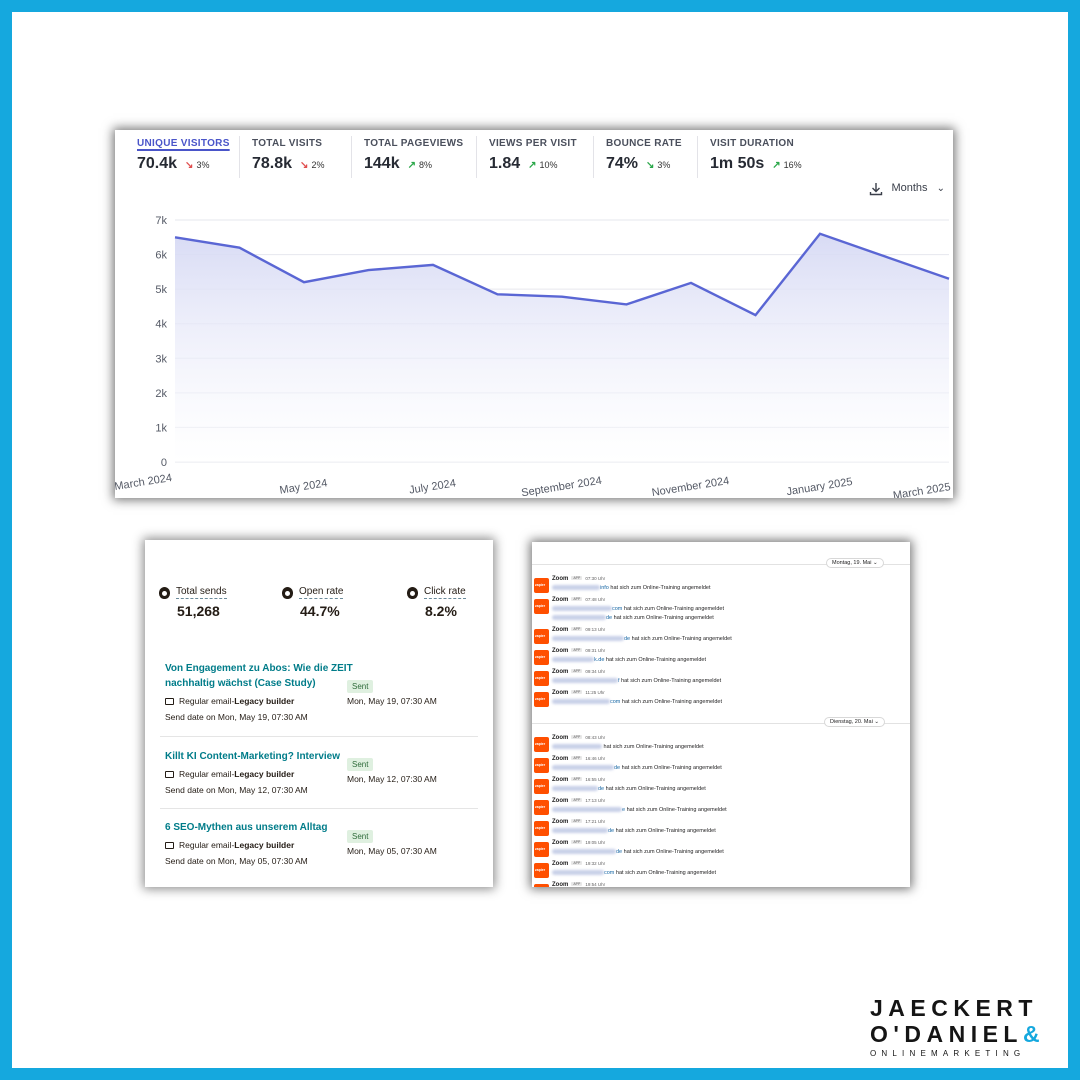 The width and height of the screenshot is (1080, 1080). What do you see at coordinates (855, 563) in the screenshot?
I see `day-pill: Montag, 19. Mai ⌄` at bounding box center [855, 563].